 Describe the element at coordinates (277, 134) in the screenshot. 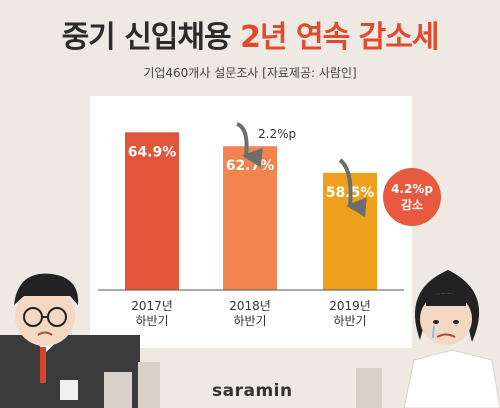

I see `annotation-2018-text: 2.2%p` at that location.